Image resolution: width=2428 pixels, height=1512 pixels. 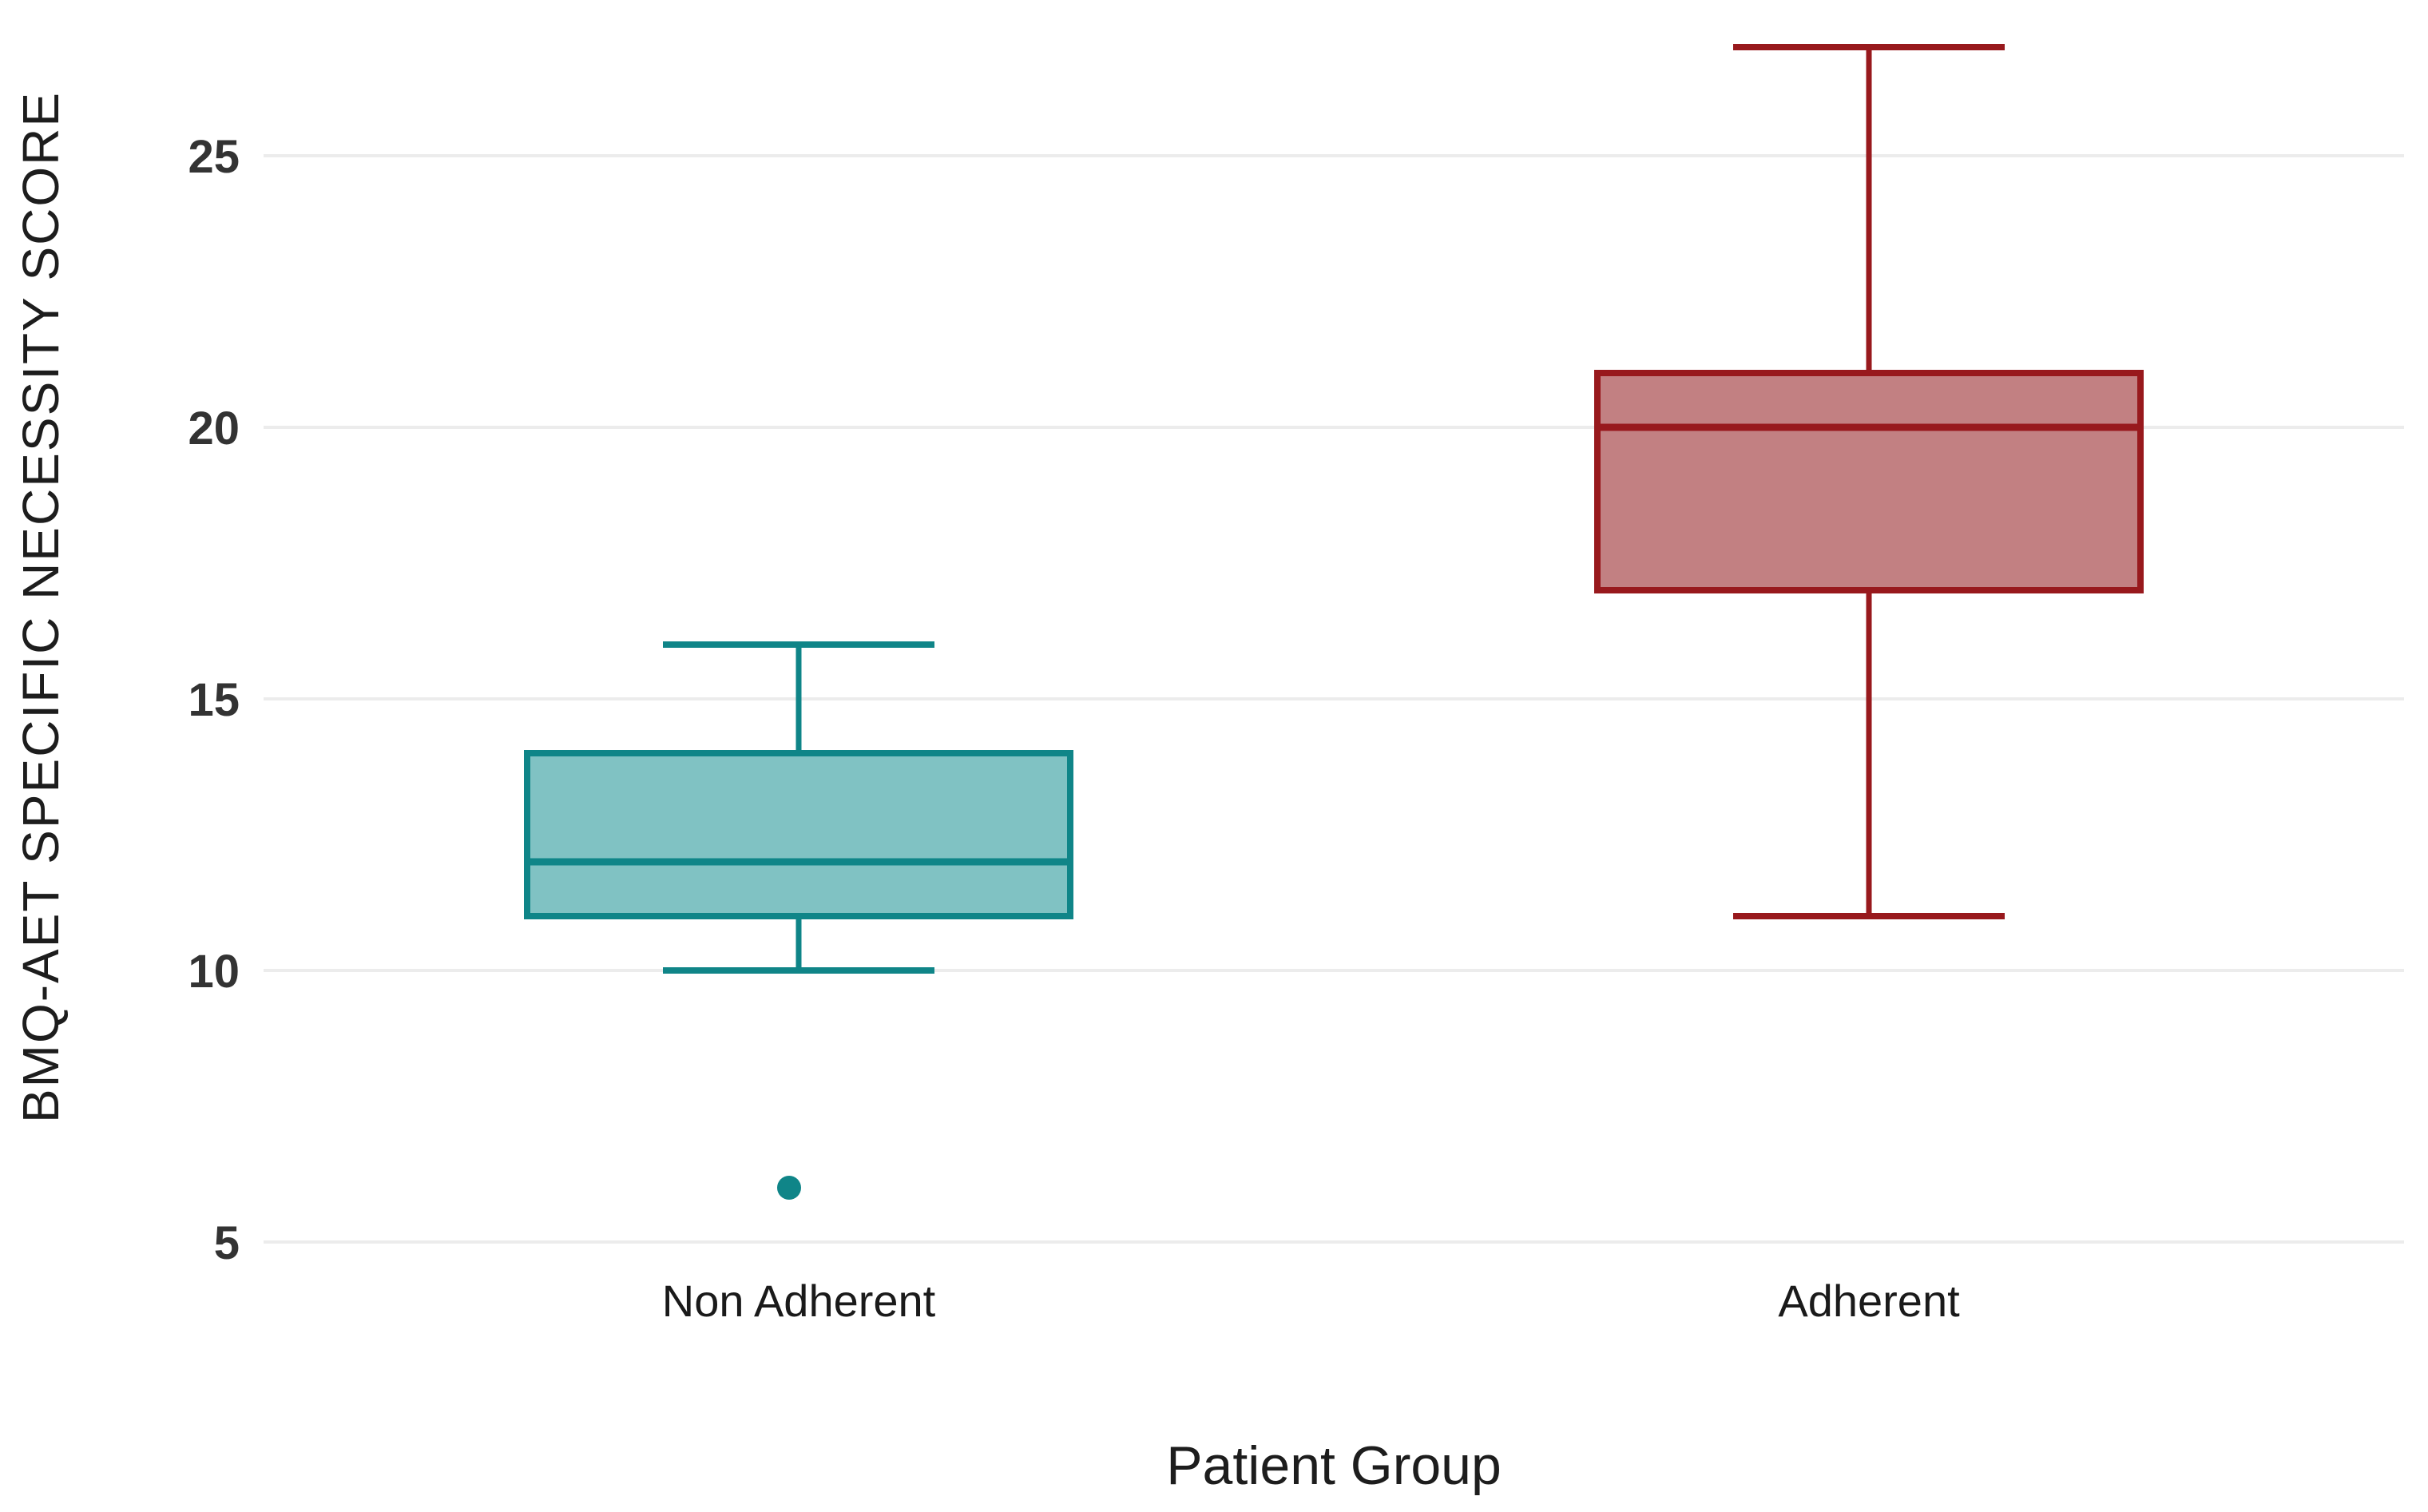 I want to click on x-tick-label-non-adherent: Non Adherent, so click(x=799, y=1301).